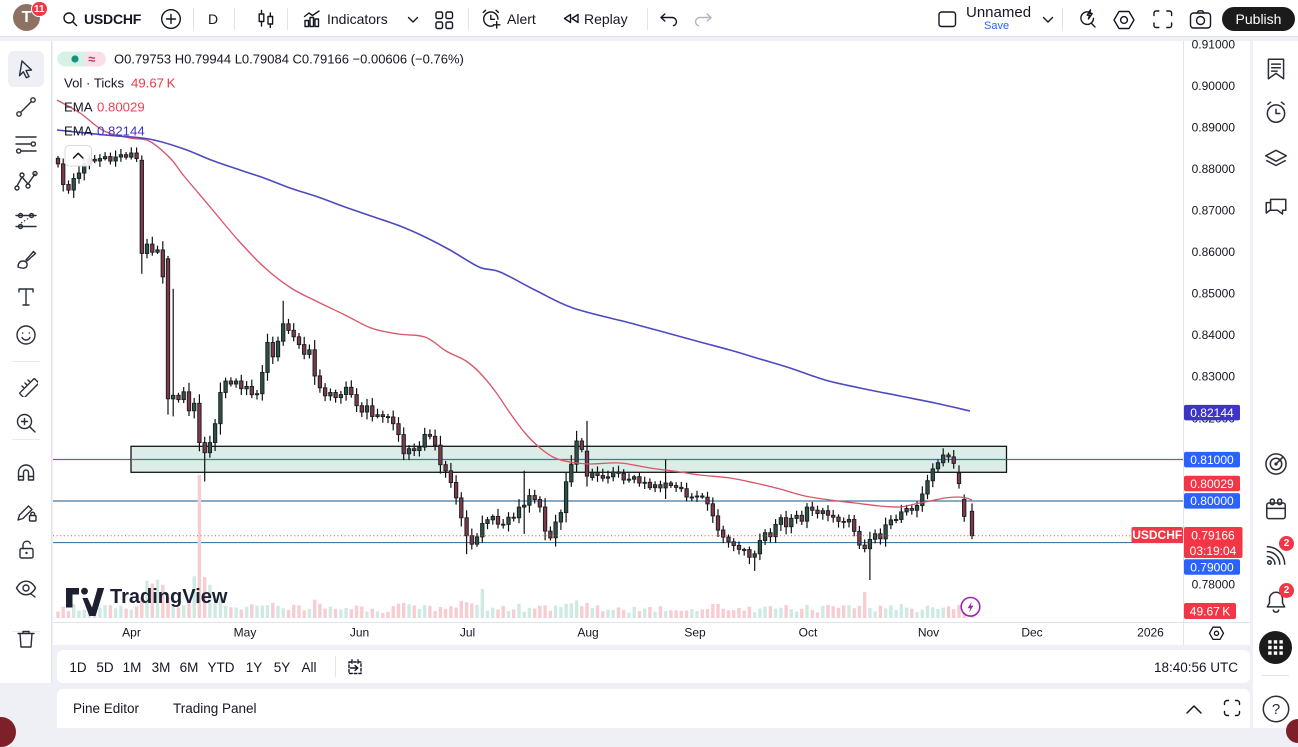 This screenshot has height=747, width=1298. What do you see at coordinates (587, 633) in the screenshot?
I see `svg-text: Aug` at bounding box center [587, 633].